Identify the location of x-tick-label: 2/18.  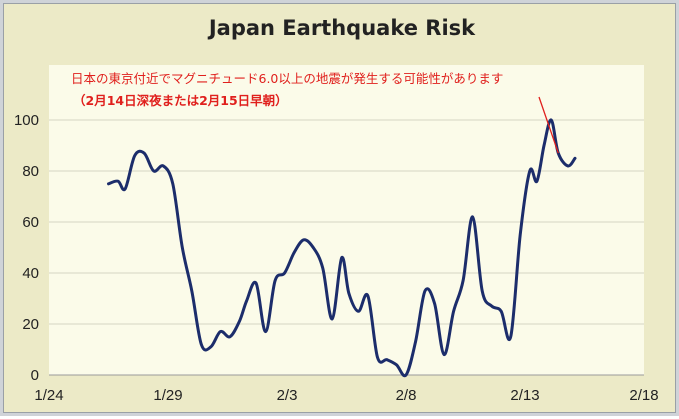
(643, 395).